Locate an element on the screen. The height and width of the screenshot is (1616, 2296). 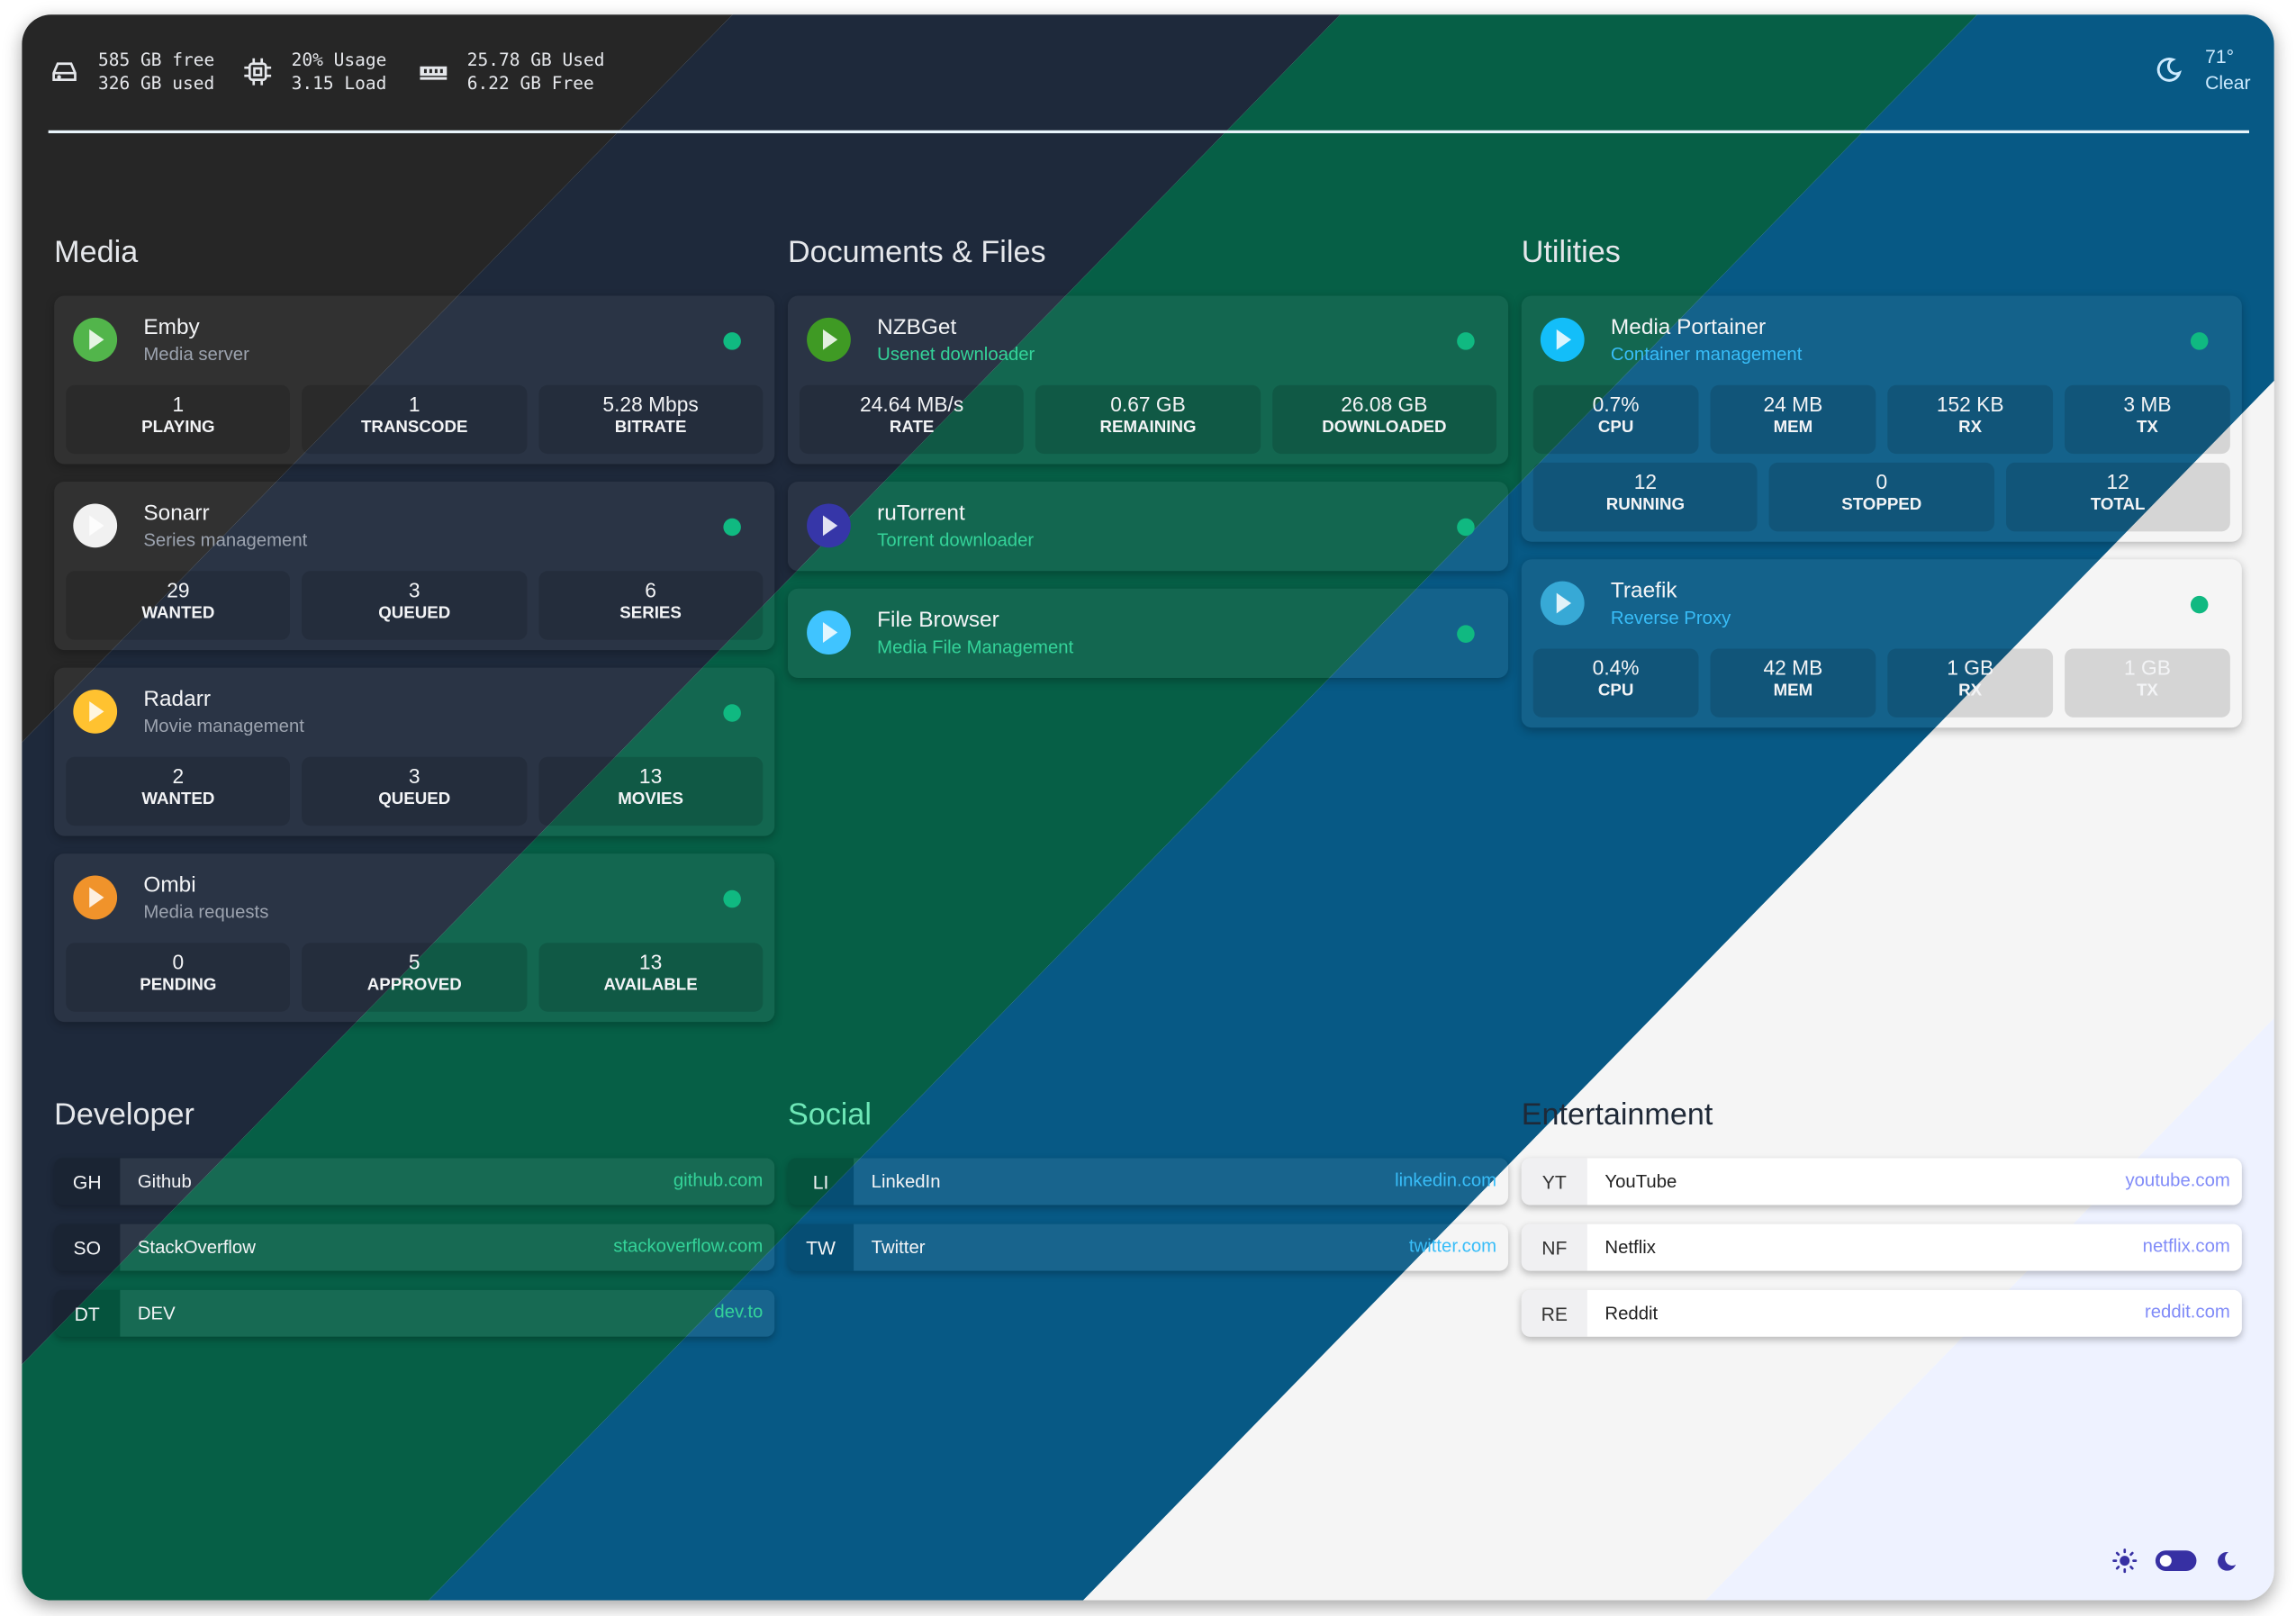
cpu-widget: 20% Usage 3.15 Load is located at coordinates (313, 72).